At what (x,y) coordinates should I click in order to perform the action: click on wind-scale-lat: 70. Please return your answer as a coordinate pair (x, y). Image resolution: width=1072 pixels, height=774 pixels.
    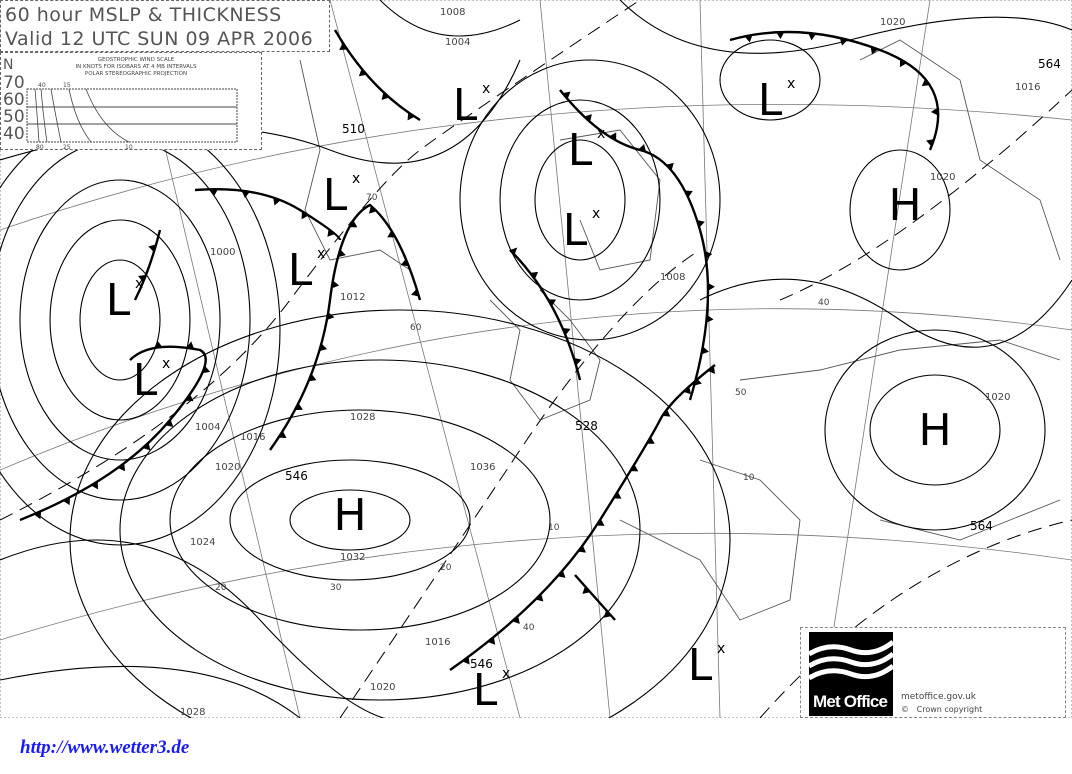
    Looking at the image, I should click on (14, 83).